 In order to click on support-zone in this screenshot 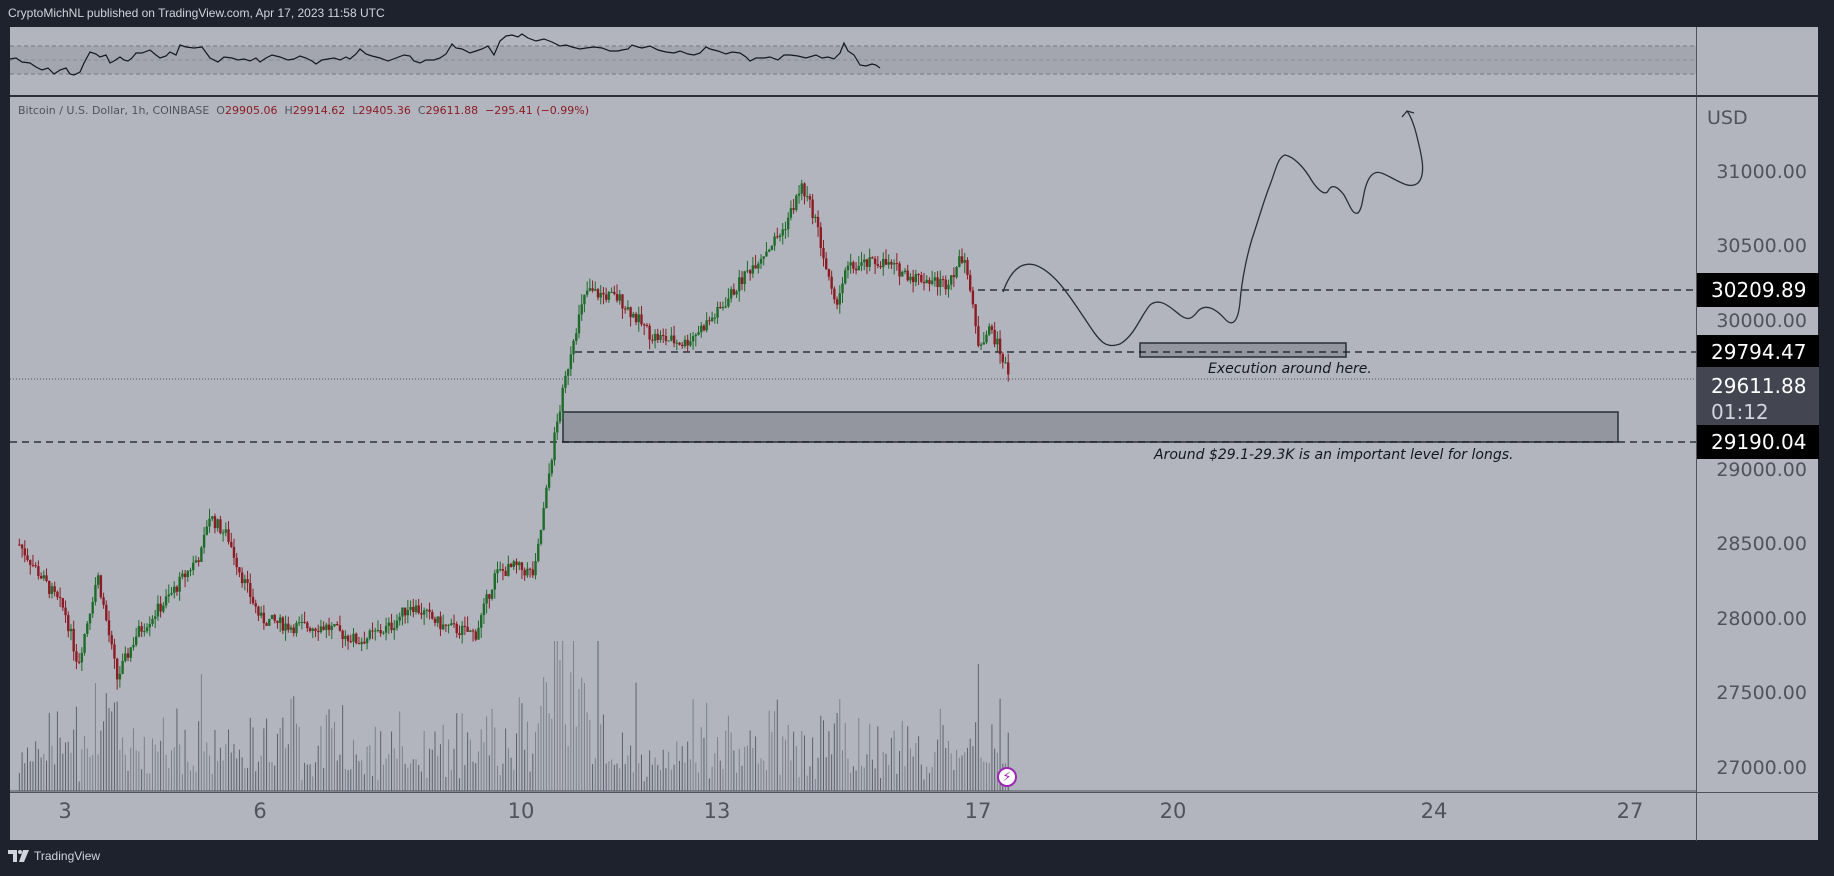, I will do `click(1090, 427)`.